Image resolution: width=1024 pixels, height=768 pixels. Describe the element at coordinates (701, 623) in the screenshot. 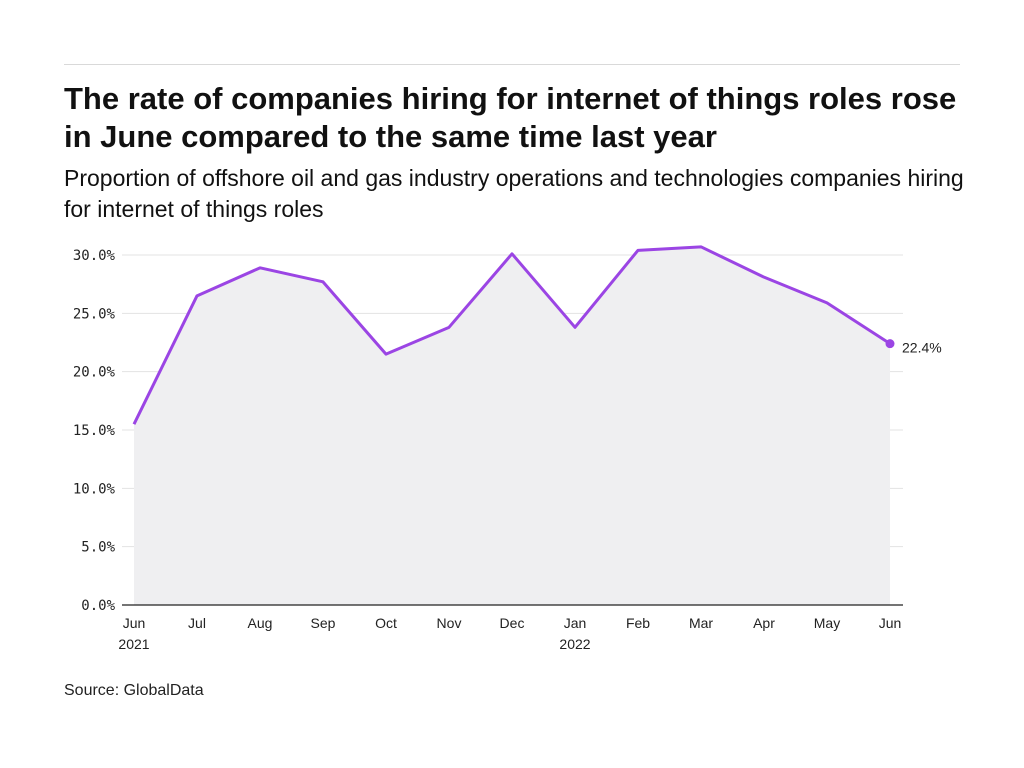

I see `x-tick-label: Mar` at that location.